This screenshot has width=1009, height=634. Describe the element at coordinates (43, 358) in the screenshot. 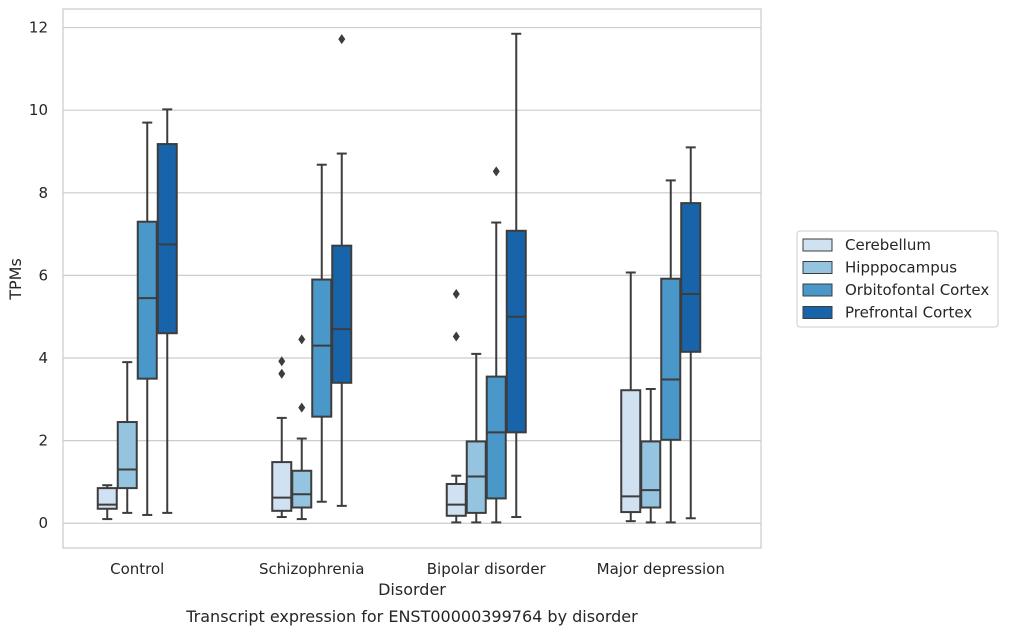

I see `y-tick-label: 4` at that location.